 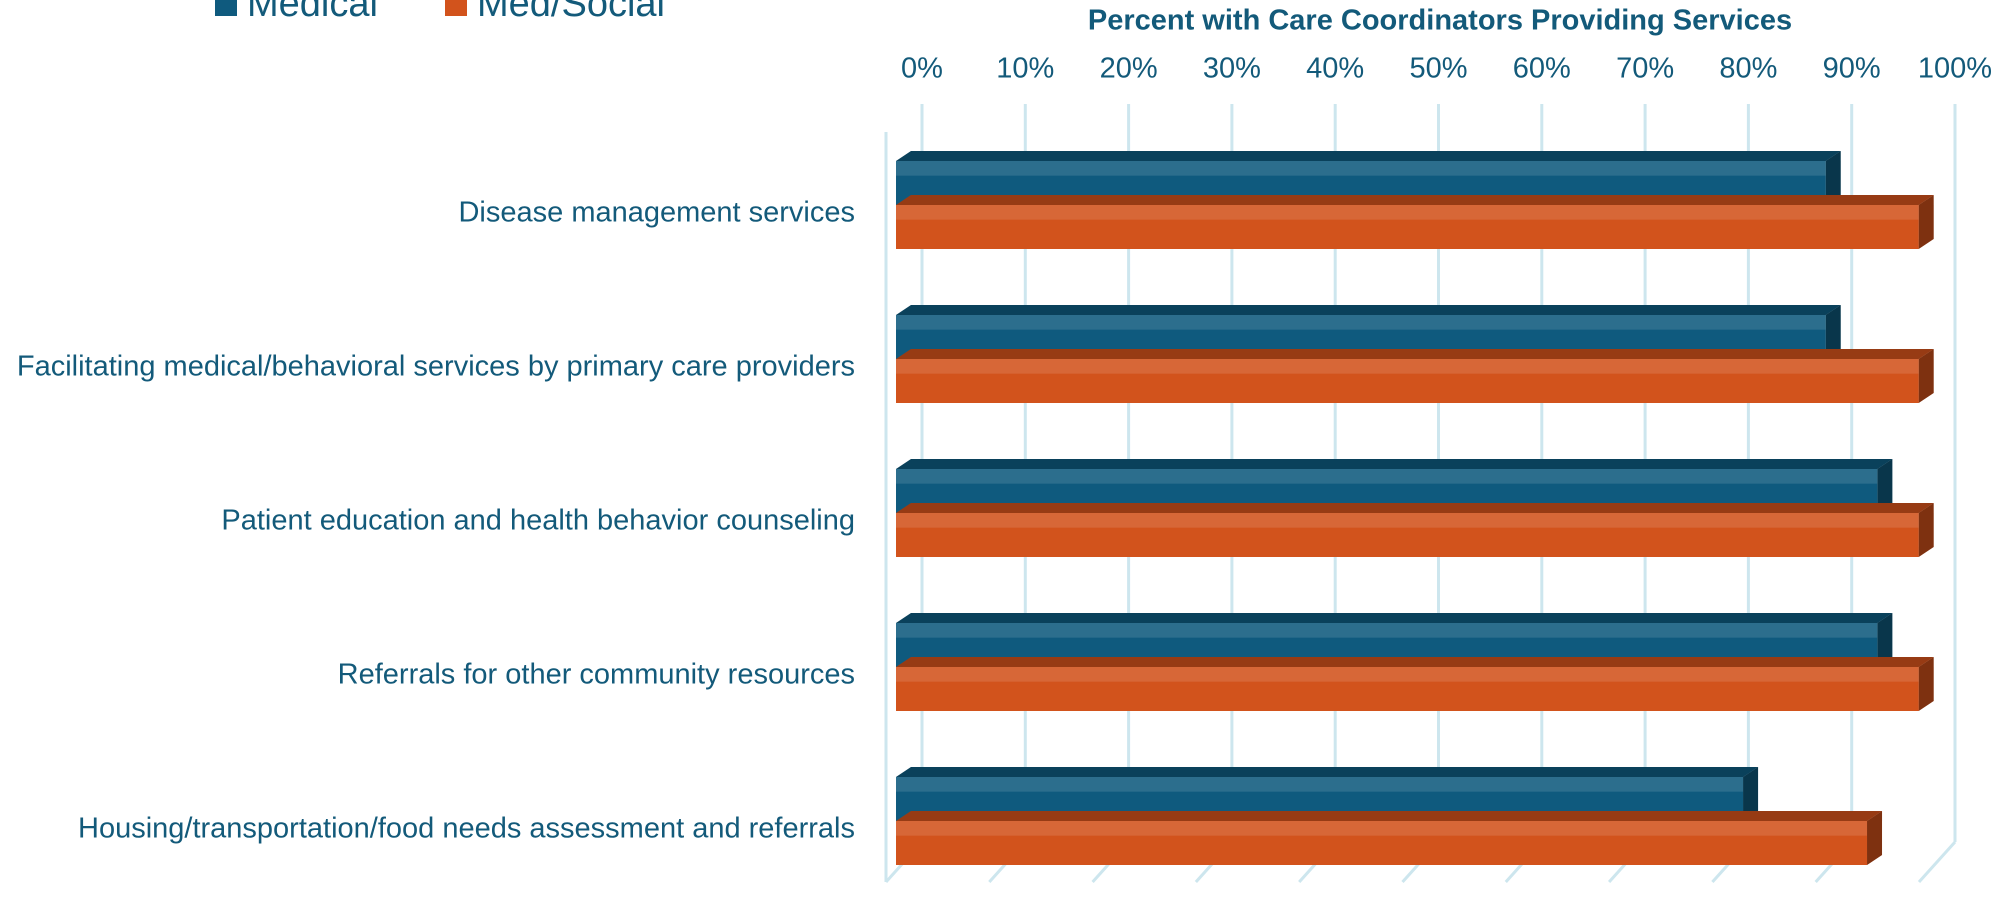 I want to click on category-label: Referrals for other community resources, so click(x=596, y=675).